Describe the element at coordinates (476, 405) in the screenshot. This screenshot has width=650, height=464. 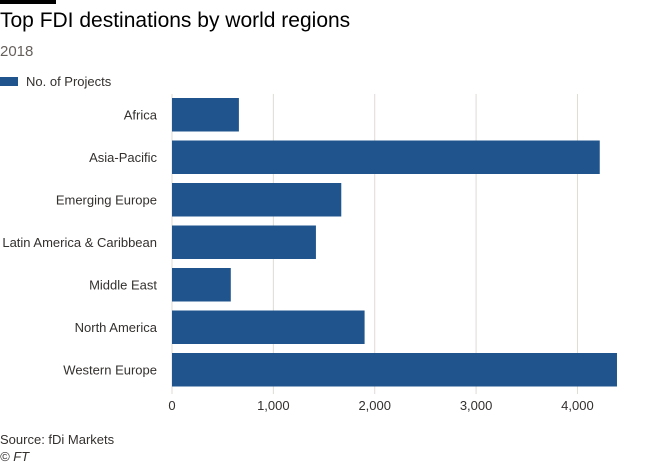
I see `x-tick-label: 3,000` at that location.